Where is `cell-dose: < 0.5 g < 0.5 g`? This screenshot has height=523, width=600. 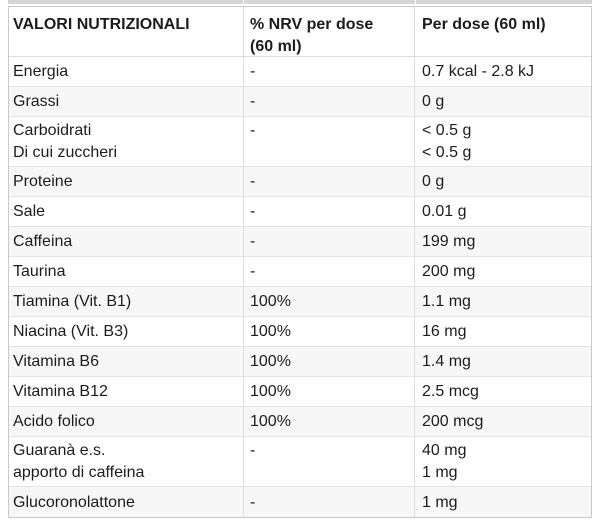
cell-dose: < 0.5 g < 0.5 g is located at coordinates (447, 141).